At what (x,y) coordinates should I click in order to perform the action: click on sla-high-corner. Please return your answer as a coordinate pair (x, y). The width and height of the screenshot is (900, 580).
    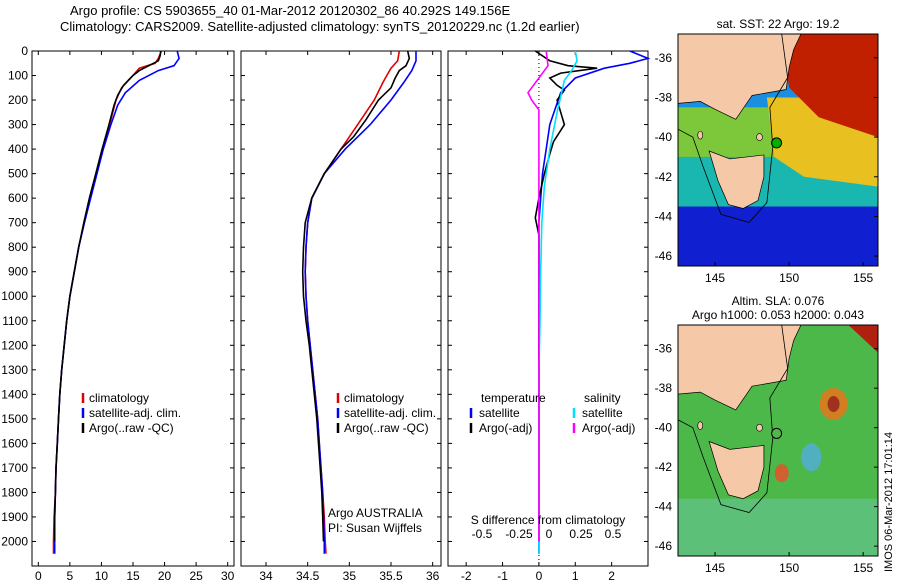
    Looking at the image, I should click on (863, 339).